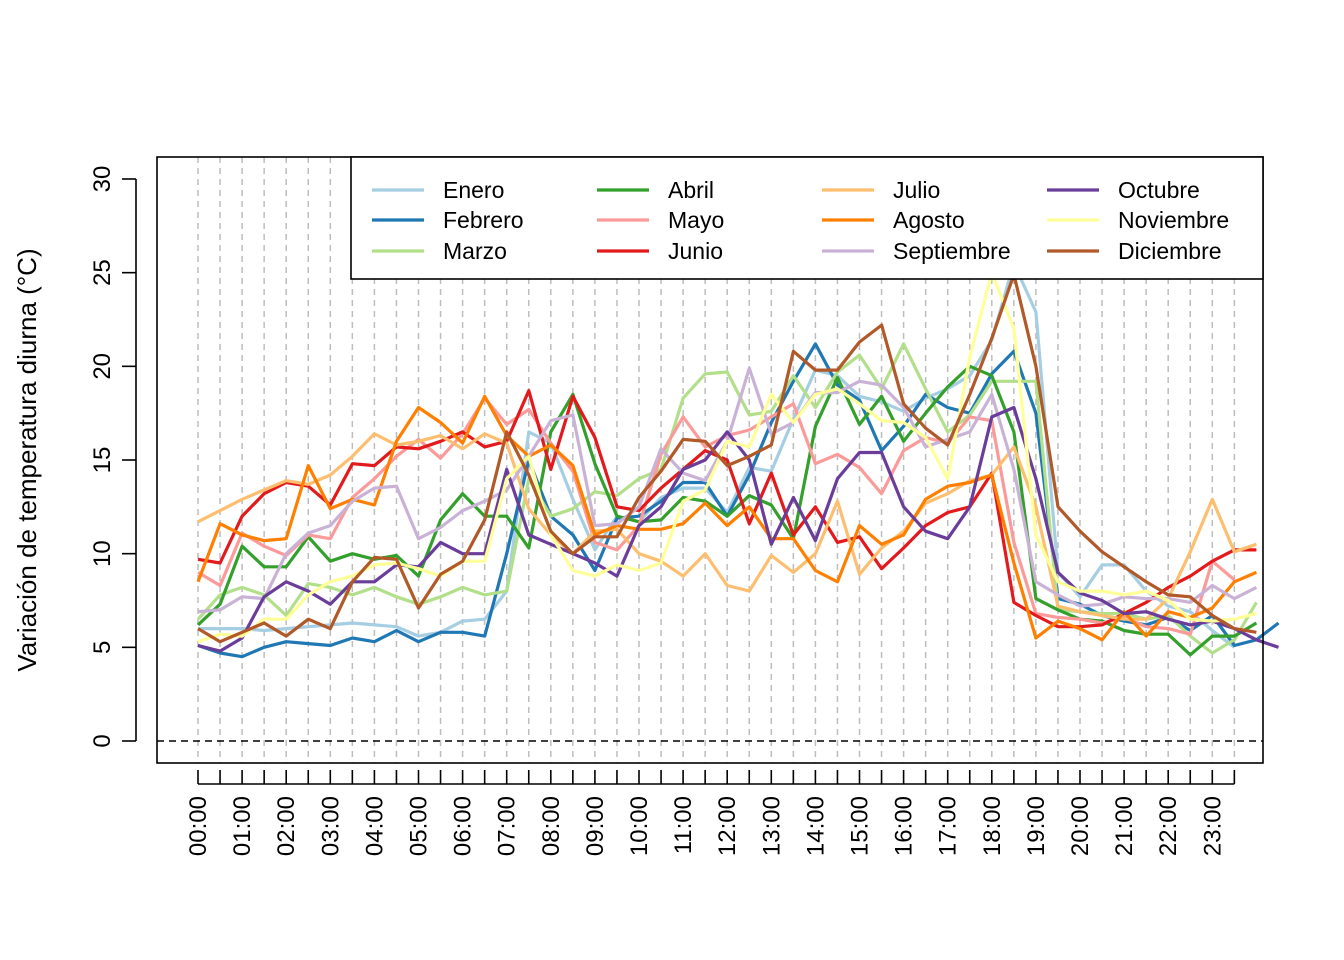  I want to click on legend-label: Agosto, so click(929, 220).